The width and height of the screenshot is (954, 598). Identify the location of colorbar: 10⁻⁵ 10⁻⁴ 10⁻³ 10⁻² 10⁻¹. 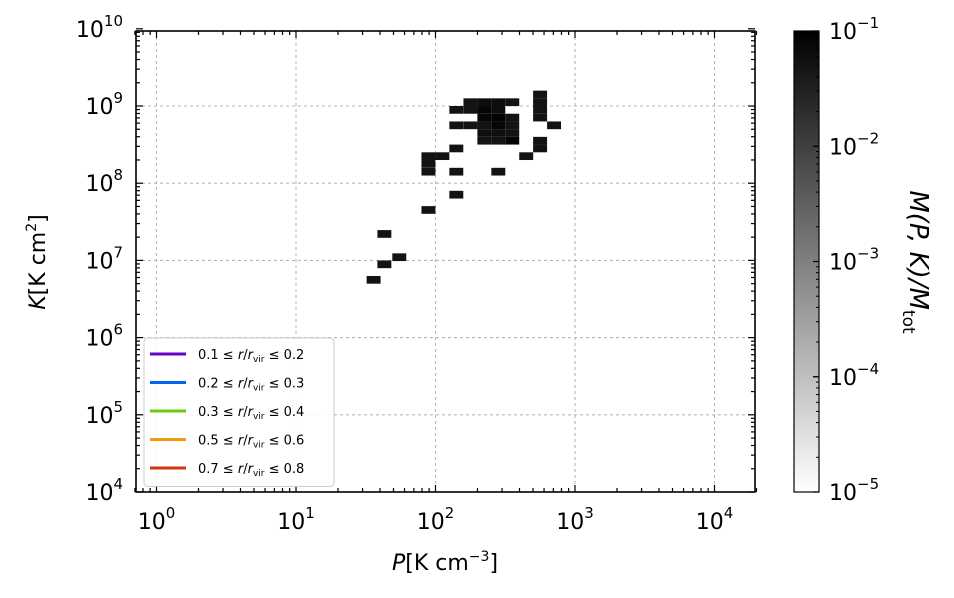
(836, 260).